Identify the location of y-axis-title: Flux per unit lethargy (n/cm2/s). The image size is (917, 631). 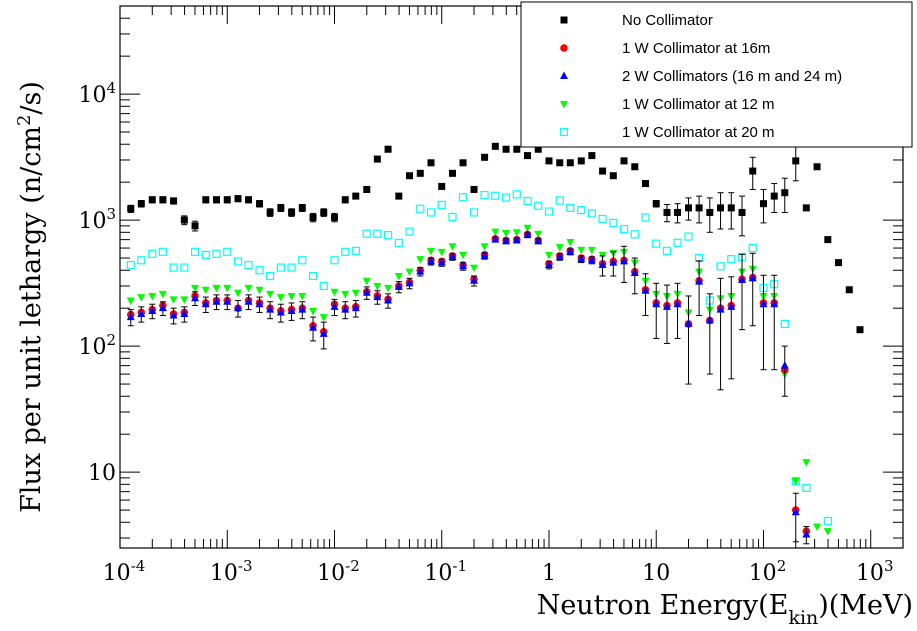
(30, 297).